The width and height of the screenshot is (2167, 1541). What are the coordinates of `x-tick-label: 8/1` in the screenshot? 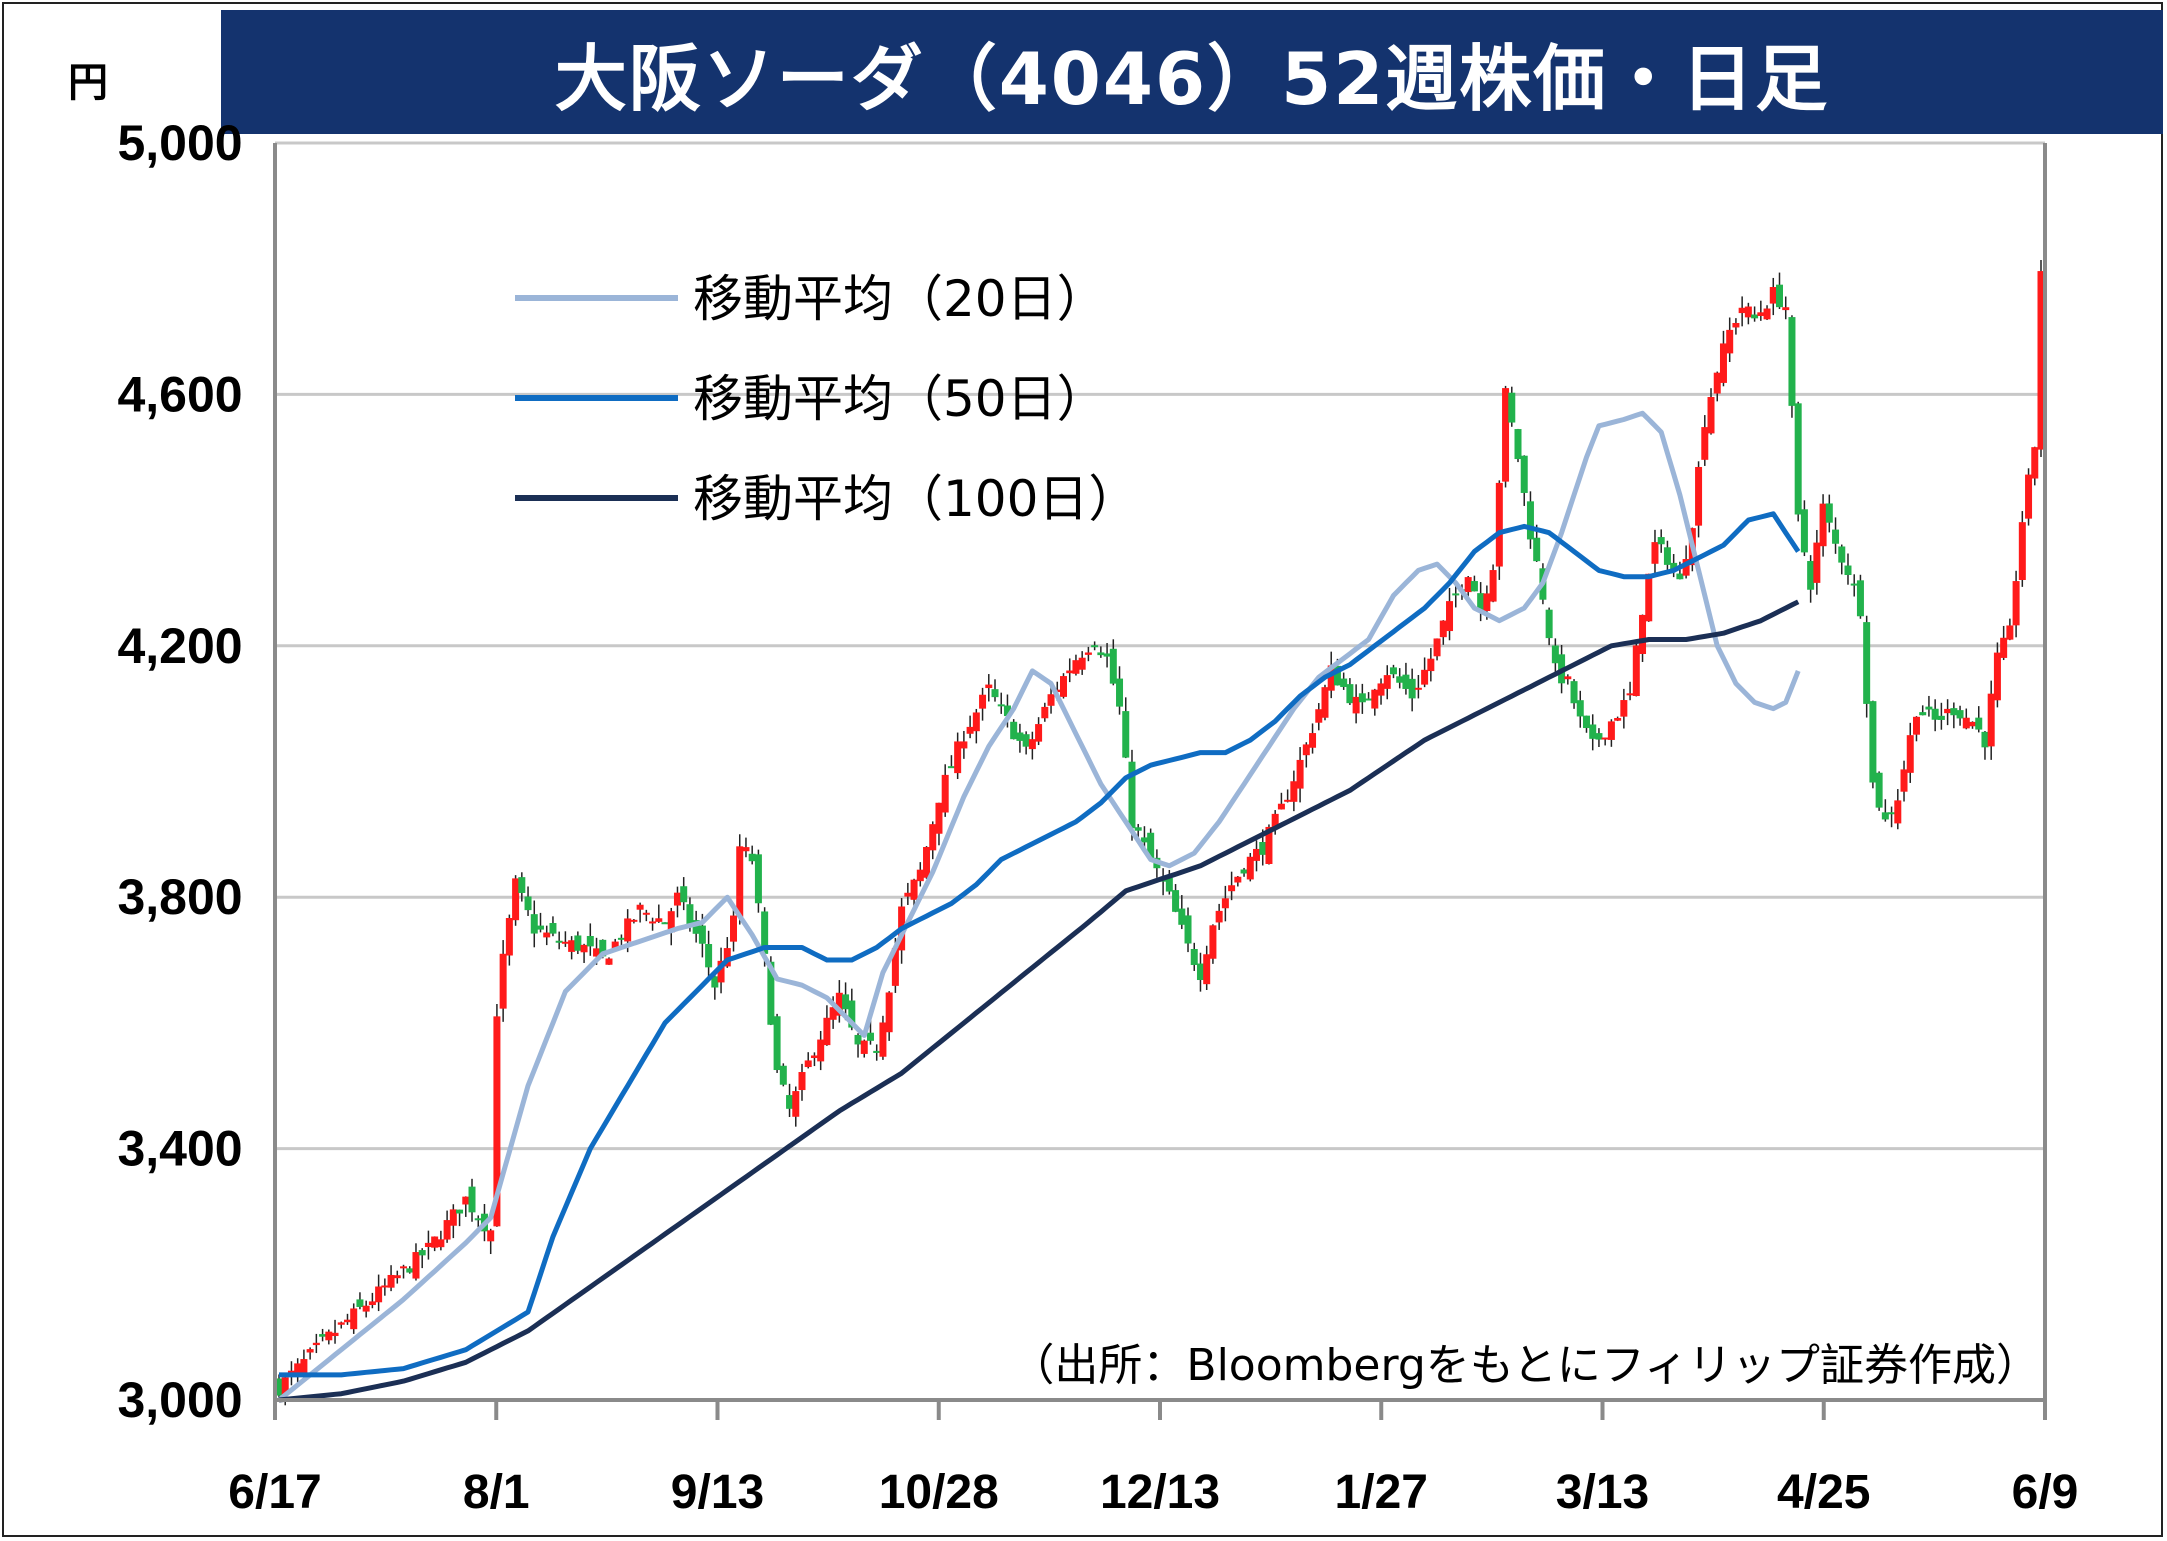 It's located at (496, 1492).